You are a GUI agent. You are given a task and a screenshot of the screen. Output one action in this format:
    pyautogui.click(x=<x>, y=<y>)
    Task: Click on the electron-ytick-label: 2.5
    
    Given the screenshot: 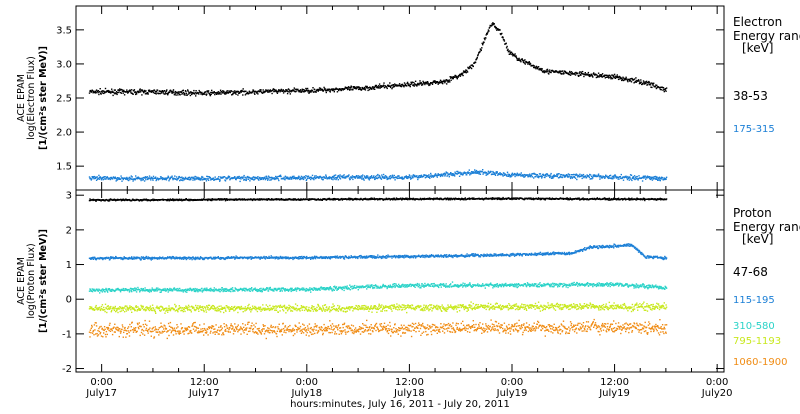 What is the action you would take?
    pyautogui.click(x=64, y=99)
    